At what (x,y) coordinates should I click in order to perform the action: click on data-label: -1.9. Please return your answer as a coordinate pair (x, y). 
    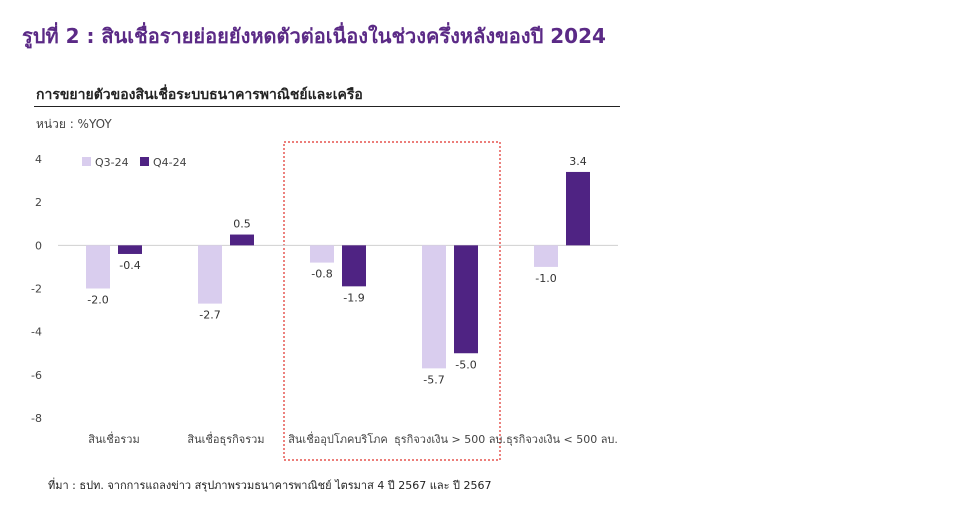
    Looking at the image, I should click on (353, 297).